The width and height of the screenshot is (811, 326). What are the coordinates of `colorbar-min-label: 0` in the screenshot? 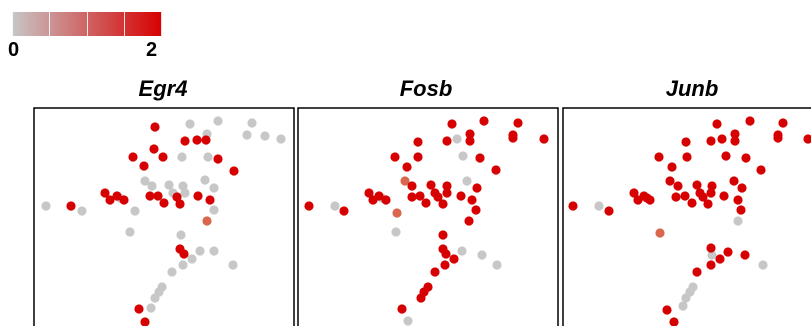 It's located at (14, 50).